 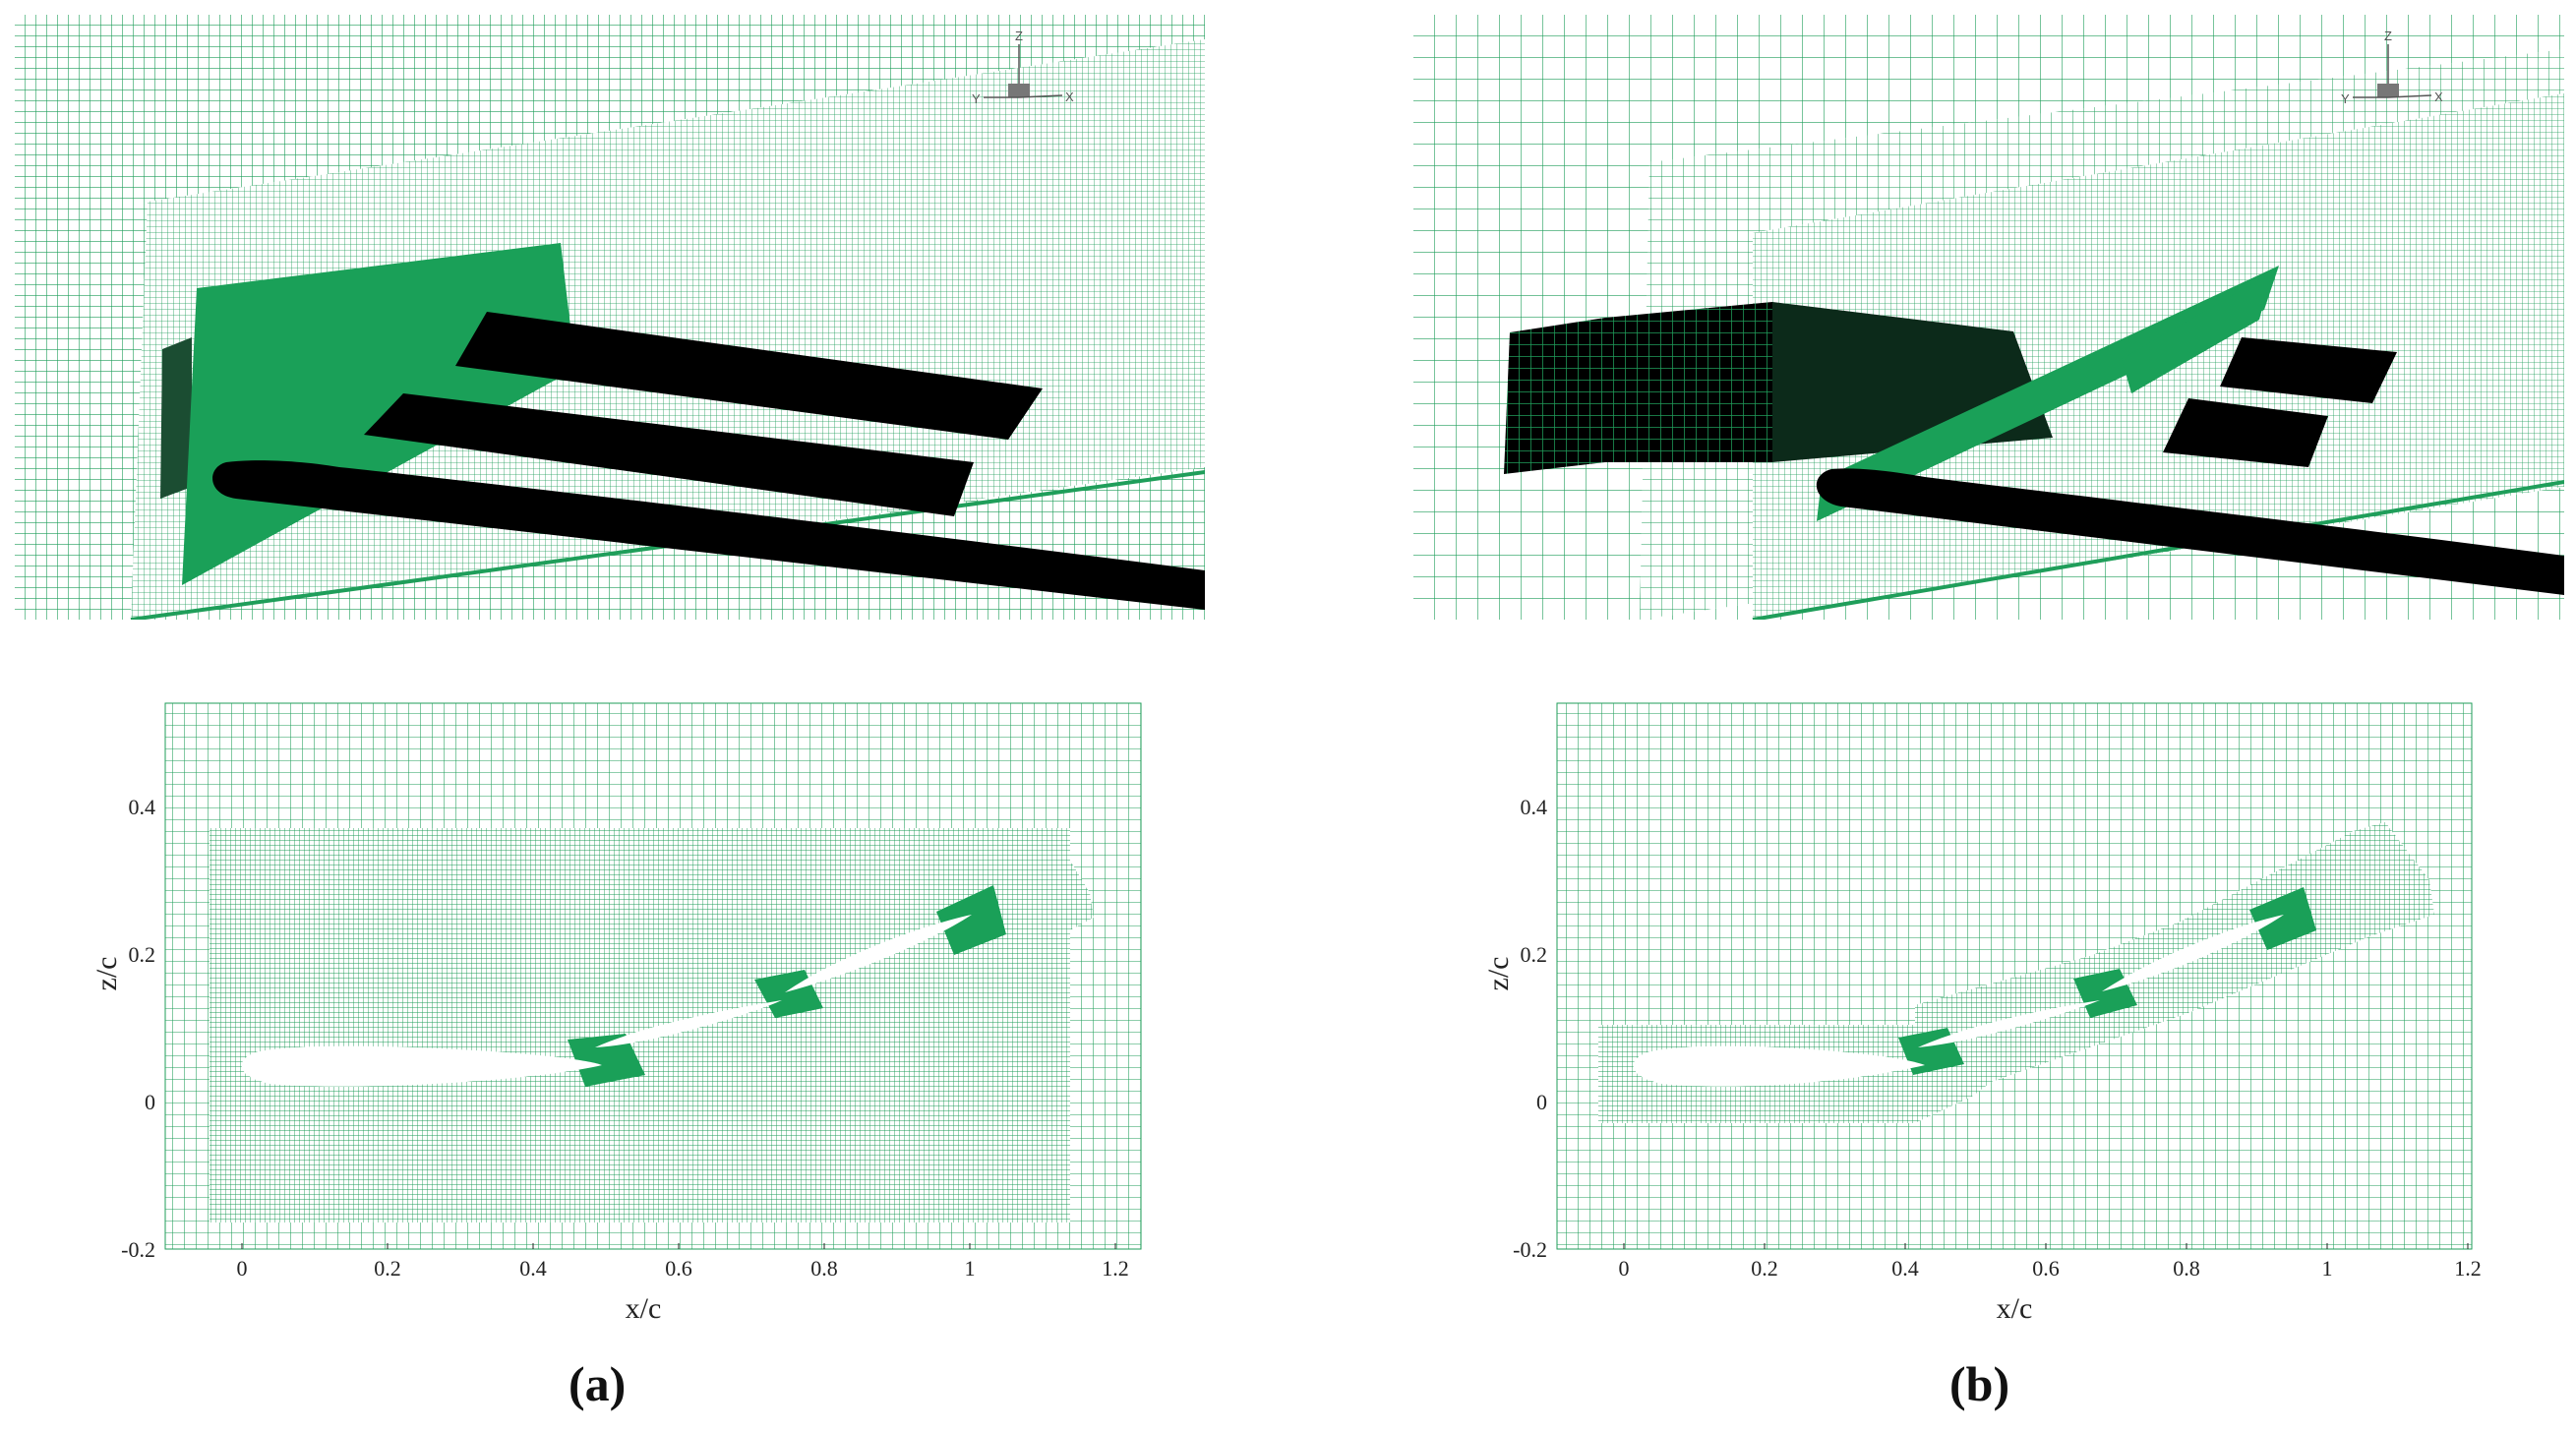 What do you see at coordinates (1688, 382) in the screenshot?
I see `box-side-face` at bounding box center [1688, 382].